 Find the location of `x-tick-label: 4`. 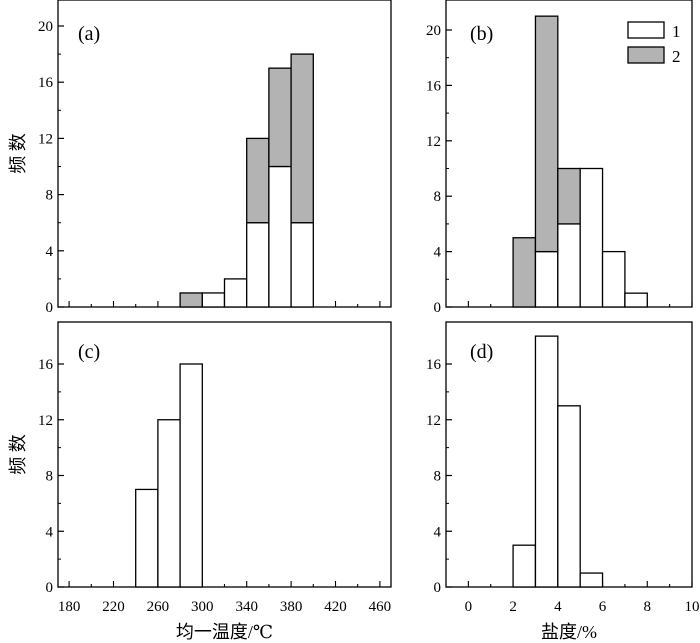

x-tick-label: 4 is located at coordinates (558, 607).